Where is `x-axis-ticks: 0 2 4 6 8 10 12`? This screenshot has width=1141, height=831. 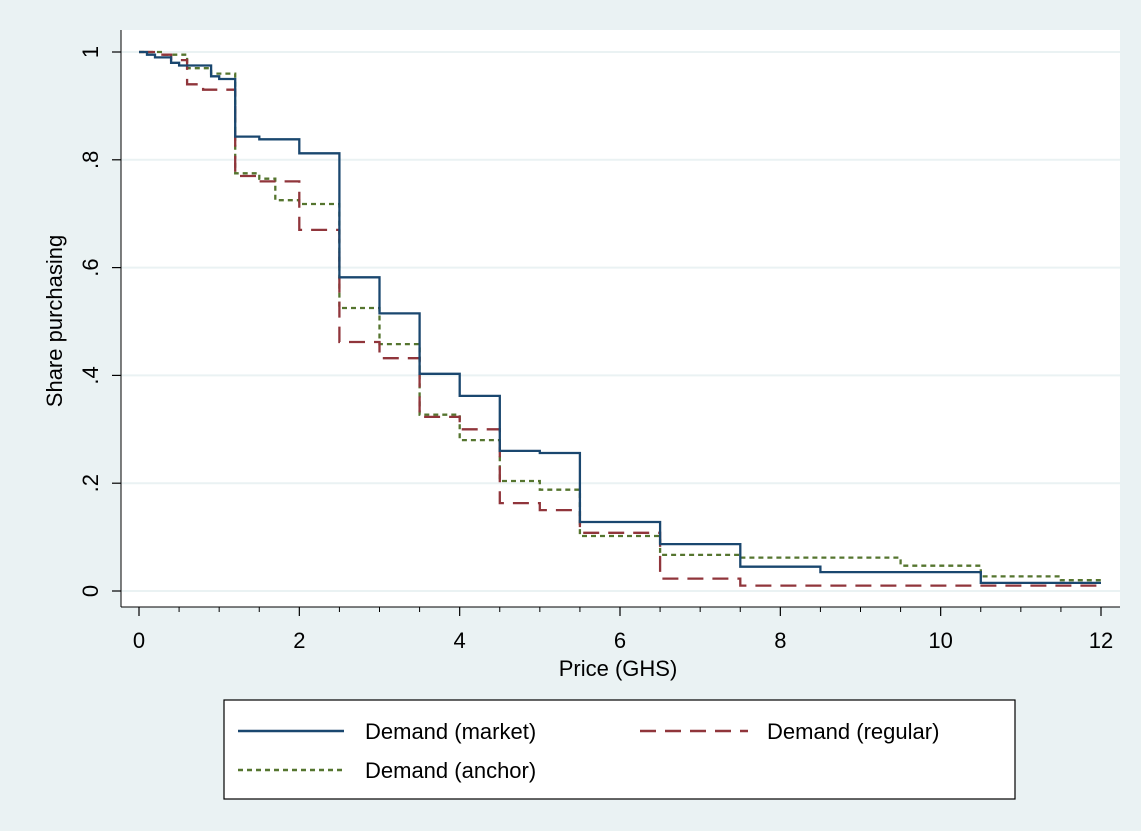
x-axis-ticks: 0 2 4 6 8 10 12 is located at coordinates (623, 630).